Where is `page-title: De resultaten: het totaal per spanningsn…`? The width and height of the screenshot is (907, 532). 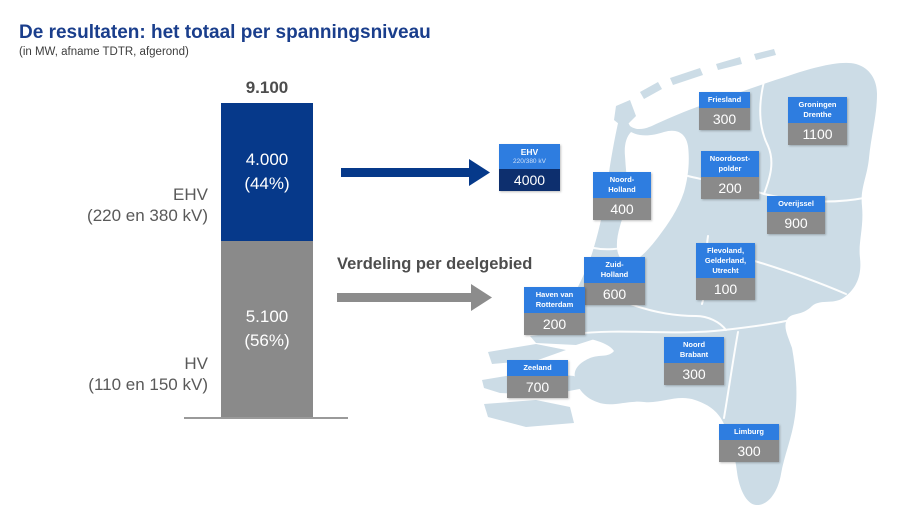 page-title: De resultaten: het totaal per spanningsn… is located at coordinates (225, 32).